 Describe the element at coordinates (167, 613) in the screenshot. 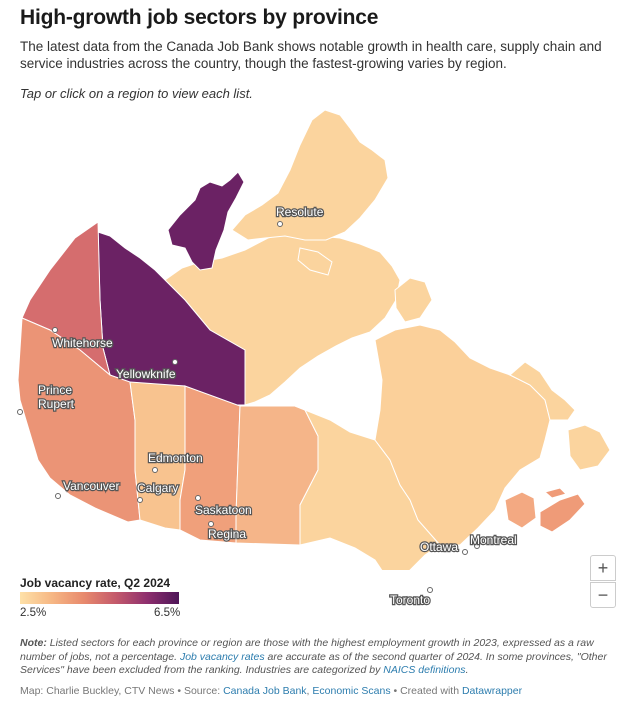

I see `legend-max-label: 6.5%` at that location.